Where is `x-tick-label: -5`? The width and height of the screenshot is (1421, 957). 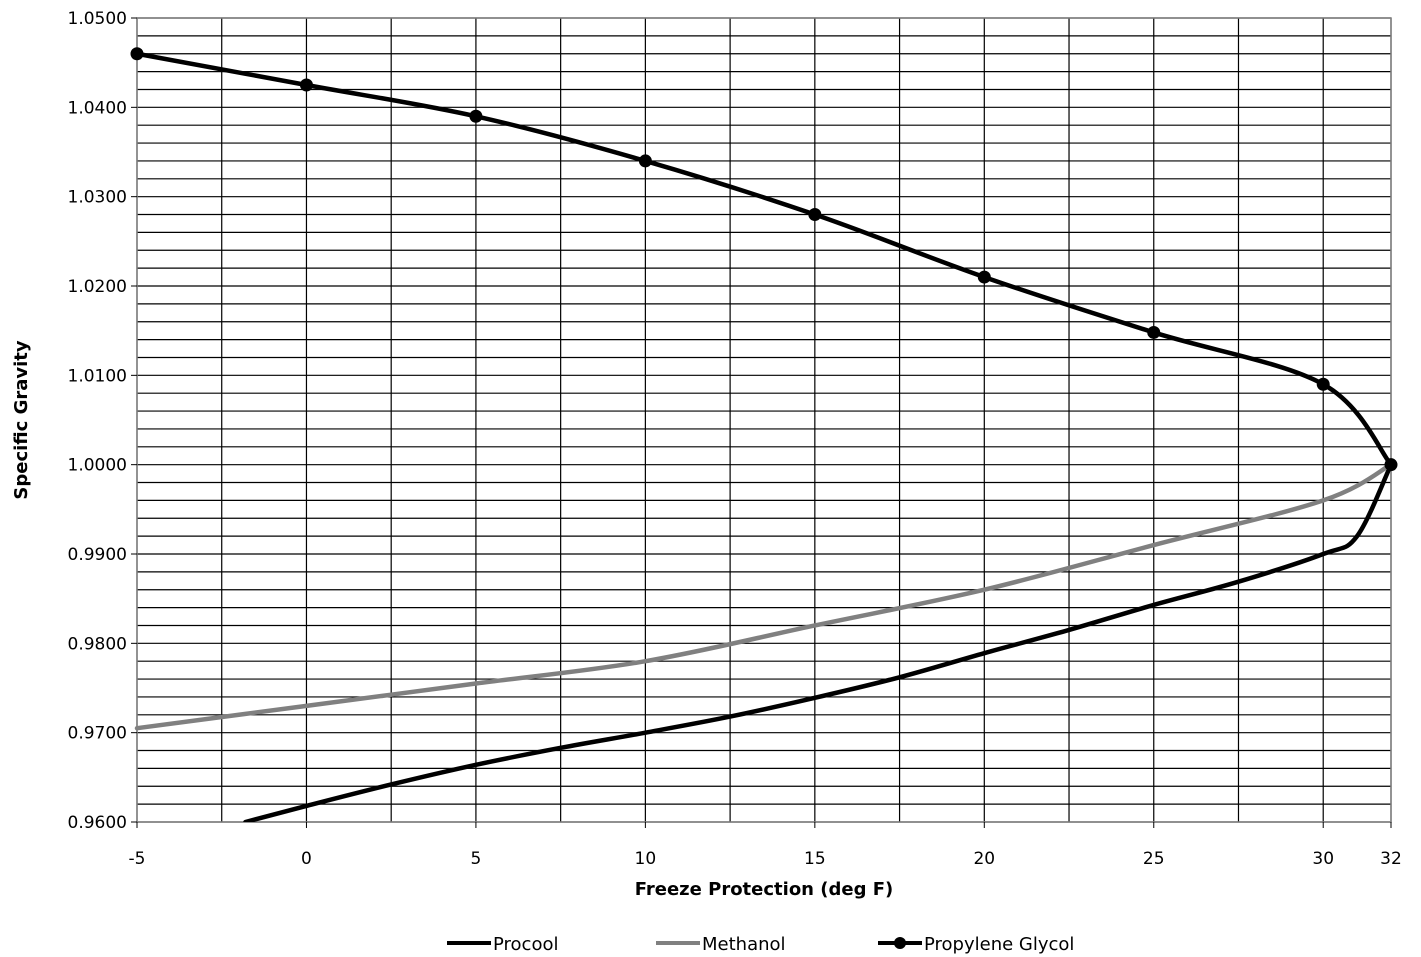 x-tick-label: -5 is located at coordinates (137, 859).